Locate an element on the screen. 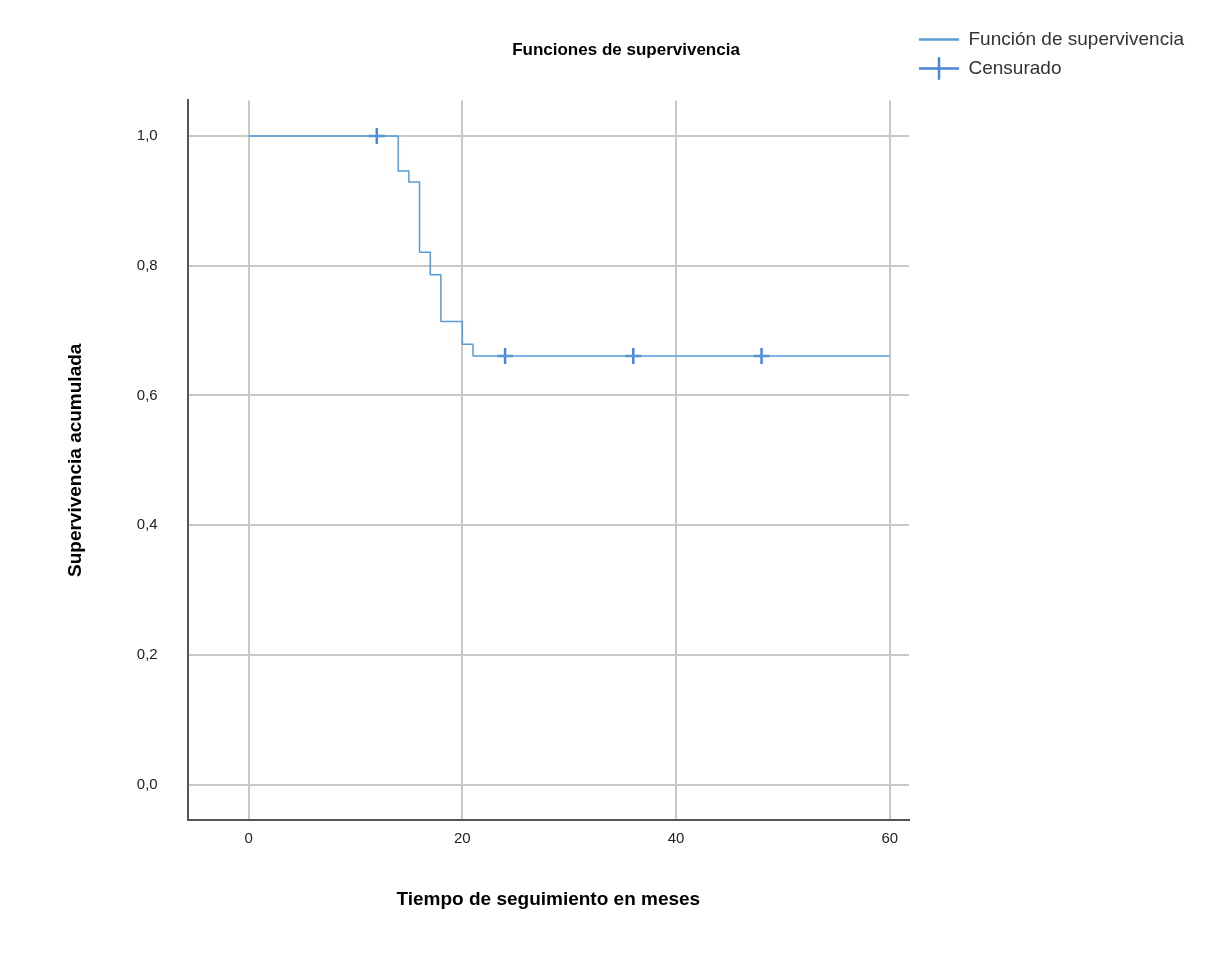 The image size is (1212, 955). x-axis-title: Tiempo de seguimiento en meses is located at coordinates (548, 898).